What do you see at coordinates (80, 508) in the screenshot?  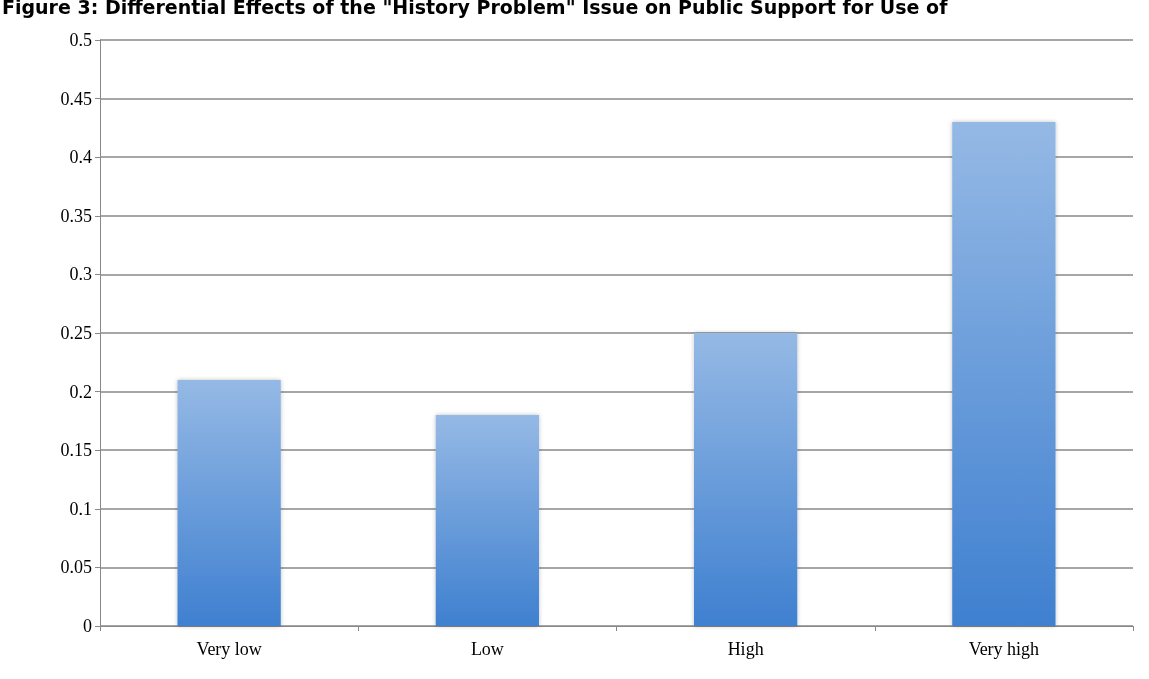 I see `y-tick-label: 0.1` at bounding box center [80, 508].